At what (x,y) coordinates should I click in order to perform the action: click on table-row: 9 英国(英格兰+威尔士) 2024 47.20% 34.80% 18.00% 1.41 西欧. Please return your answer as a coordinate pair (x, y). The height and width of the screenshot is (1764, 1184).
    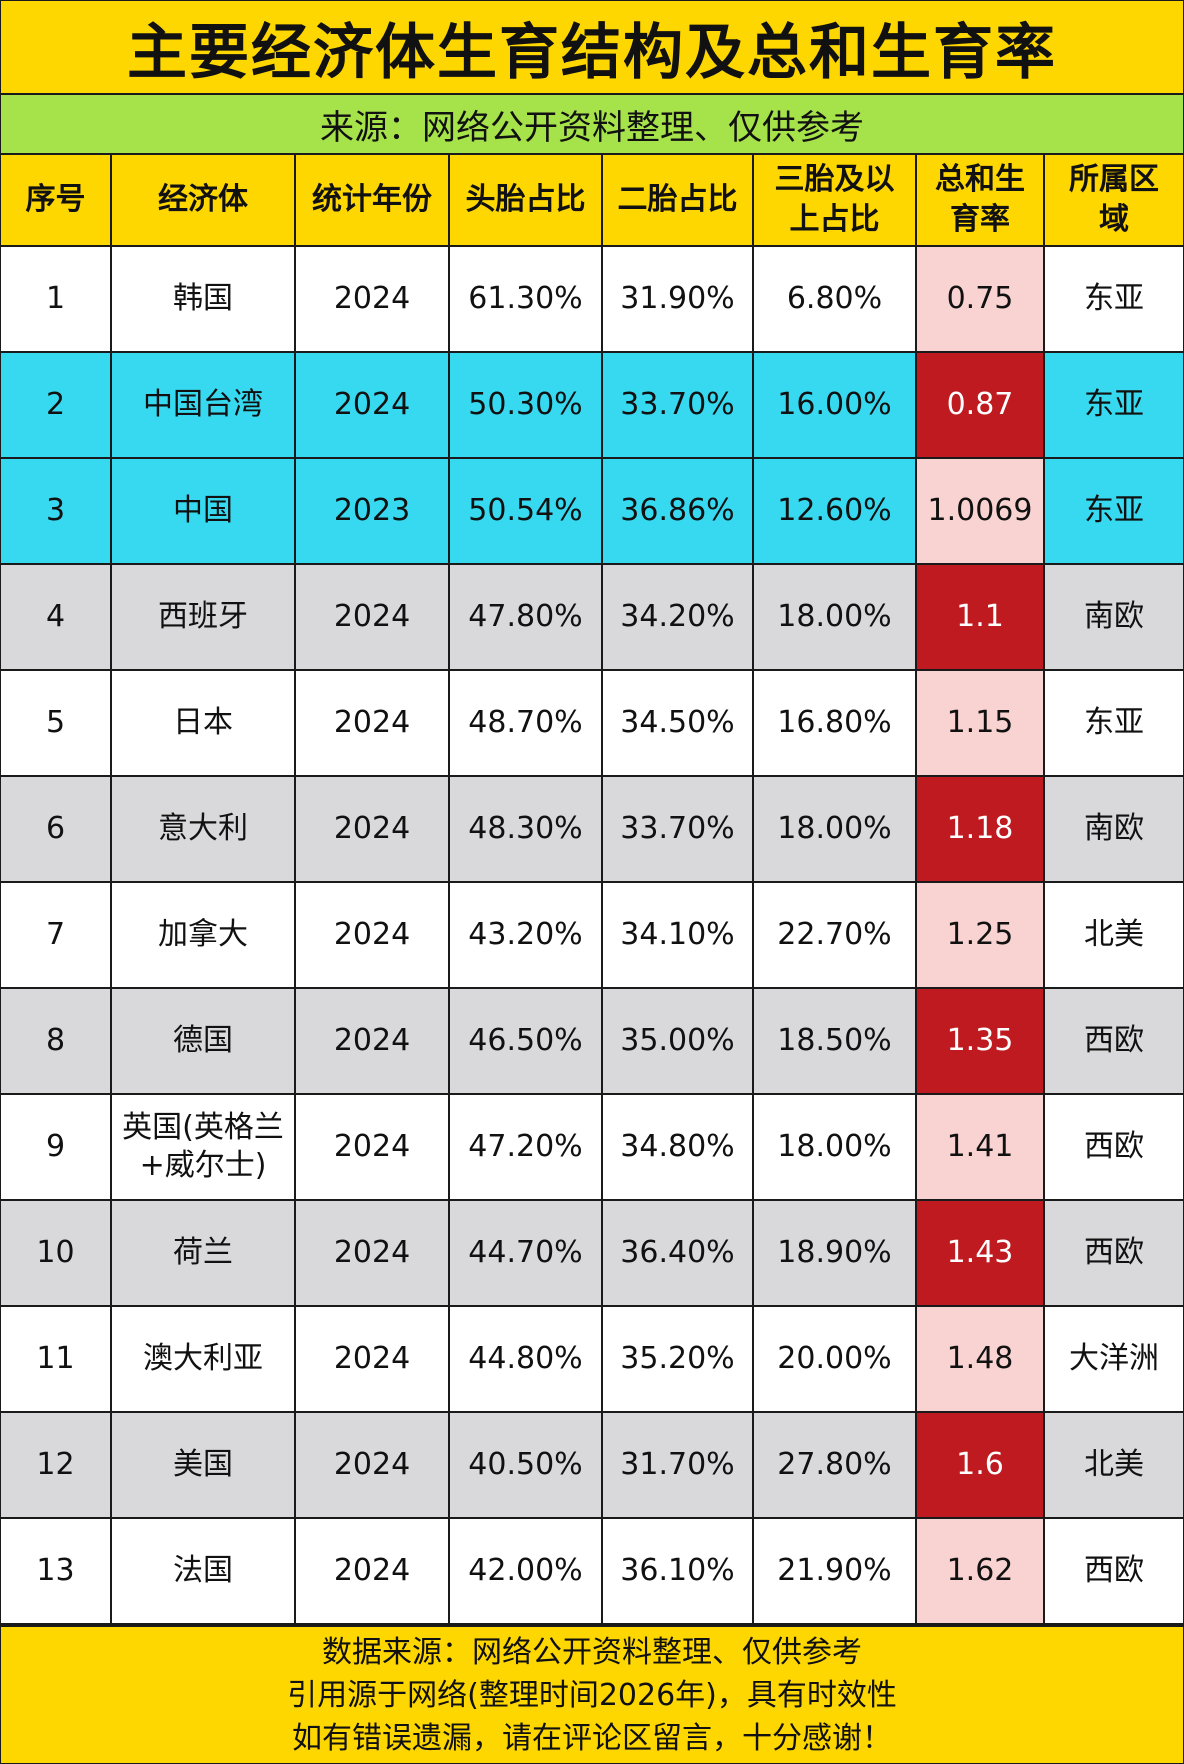
    Looking at the image, I should click on (592, 1147).